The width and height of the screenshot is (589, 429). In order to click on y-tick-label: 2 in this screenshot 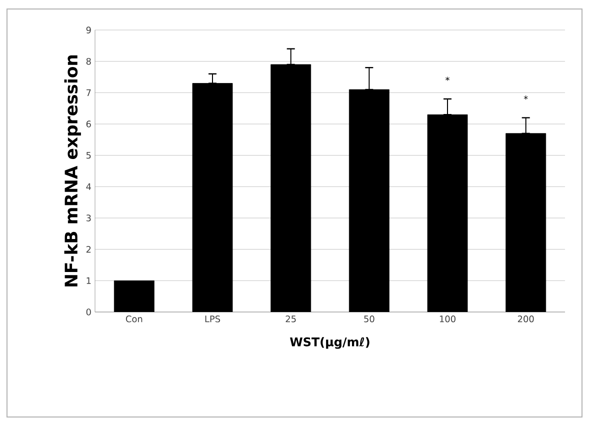, I will do `click(88, 249)`.